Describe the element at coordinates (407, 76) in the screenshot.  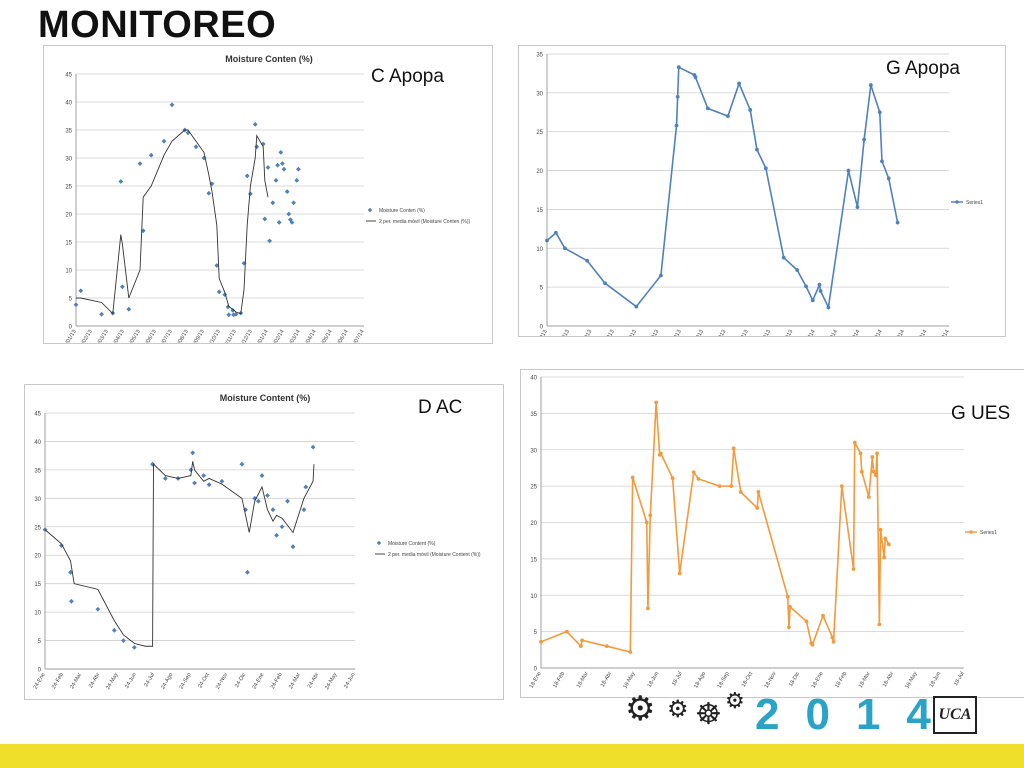
I see `site-label-c-apopa: C Apopa` at that location.